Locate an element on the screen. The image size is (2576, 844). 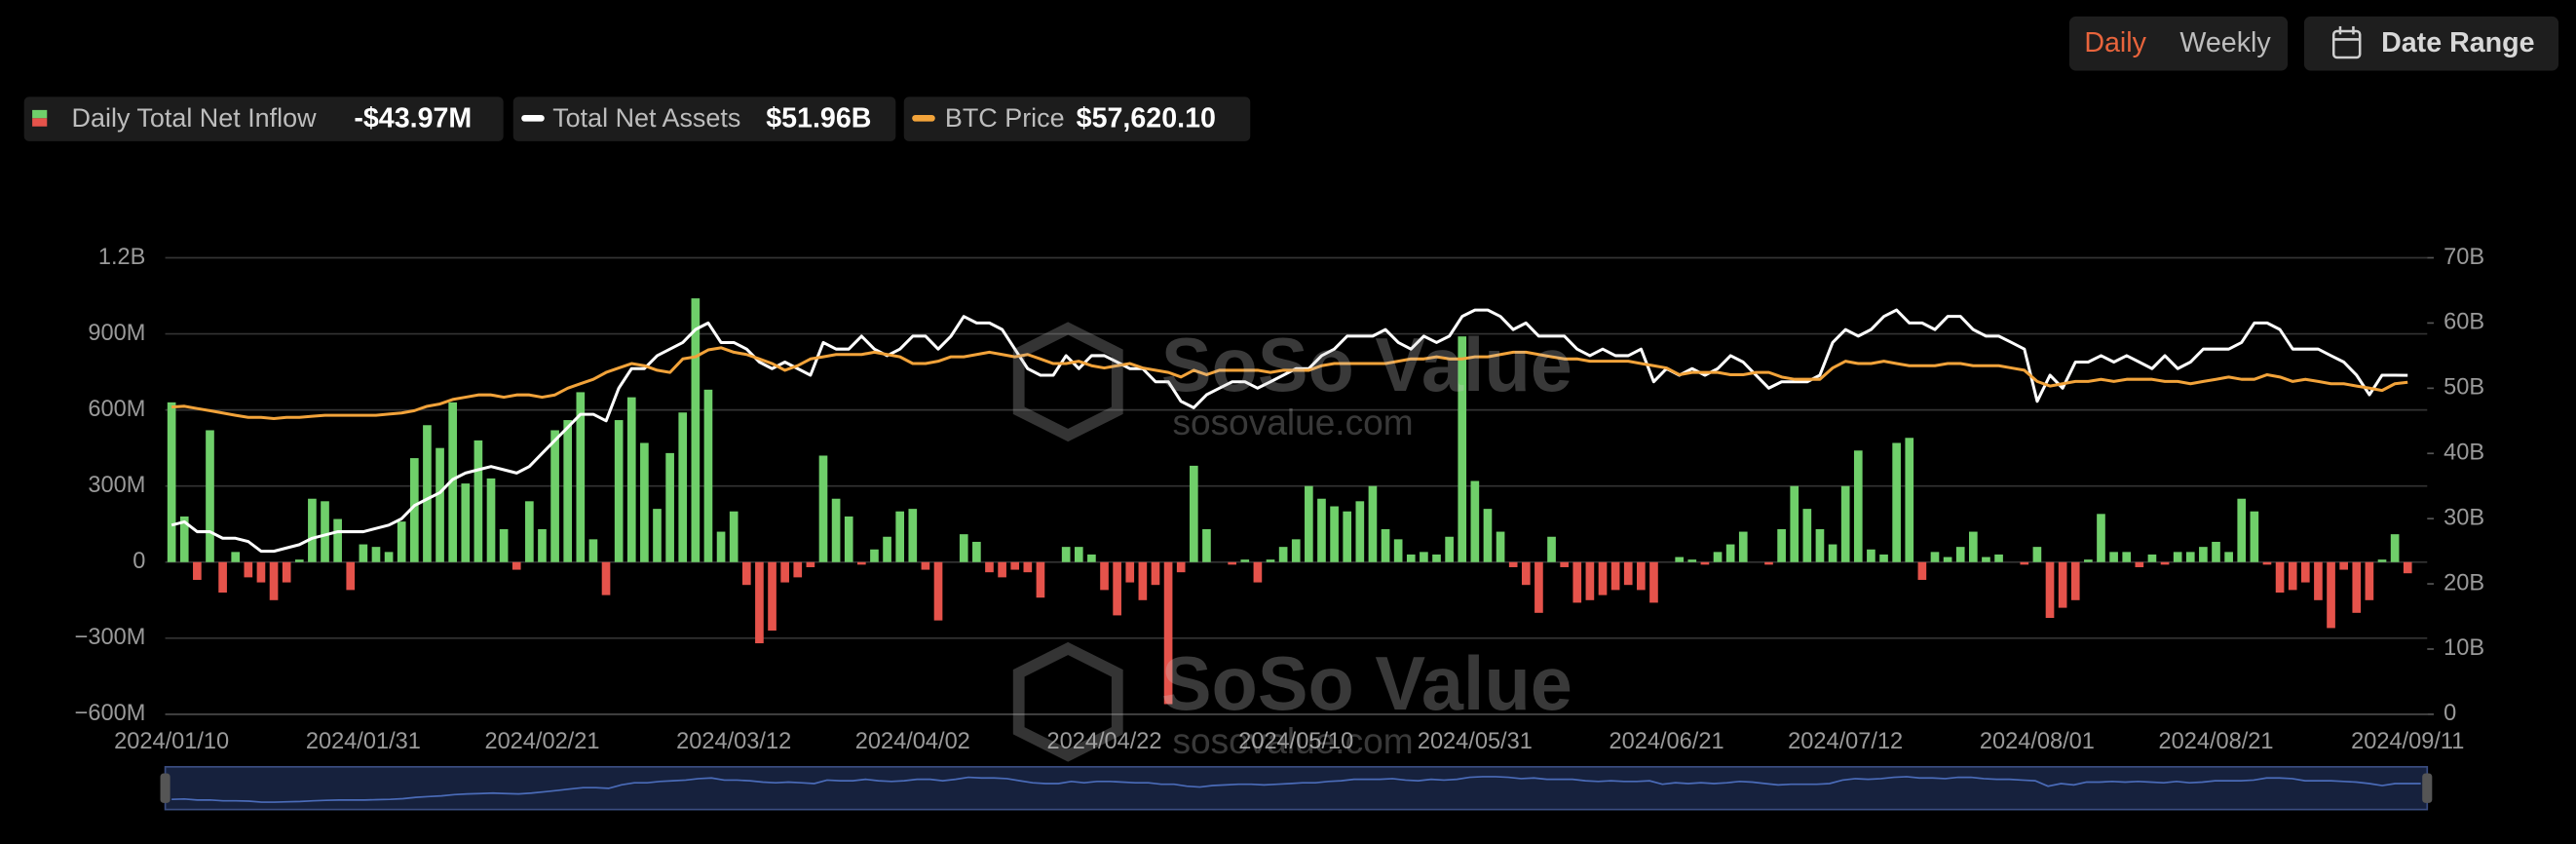
period-option: Daily is located at coordinates (2115, 42).